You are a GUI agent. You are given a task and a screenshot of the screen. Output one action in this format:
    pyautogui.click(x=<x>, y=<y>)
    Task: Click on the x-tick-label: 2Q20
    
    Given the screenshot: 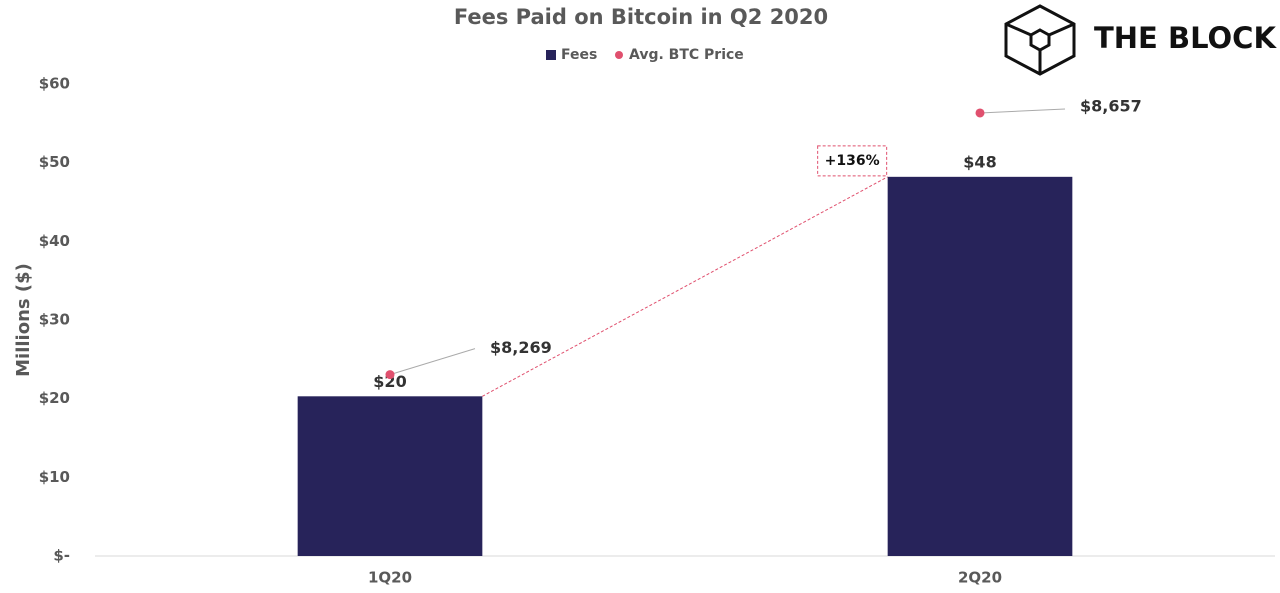 What is the action you would take?
    pyautogui.click(x=980, y=578)
    